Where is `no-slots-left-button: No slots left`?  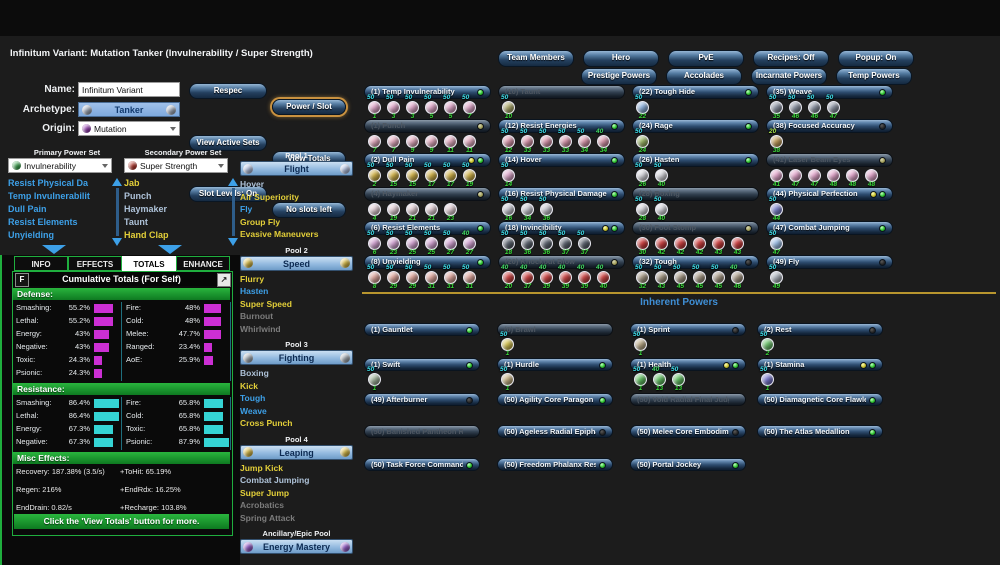
no-slots-left-button: No slots left is located at coordinates (309, 210).